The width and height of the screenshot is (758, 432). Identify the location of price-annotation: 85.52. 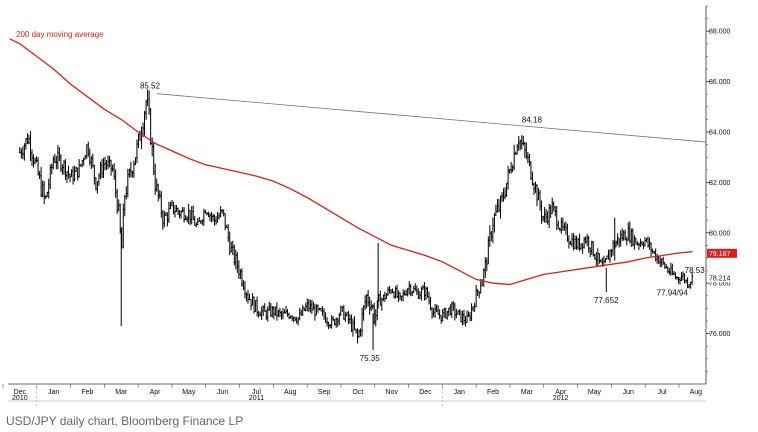
(150, 86).